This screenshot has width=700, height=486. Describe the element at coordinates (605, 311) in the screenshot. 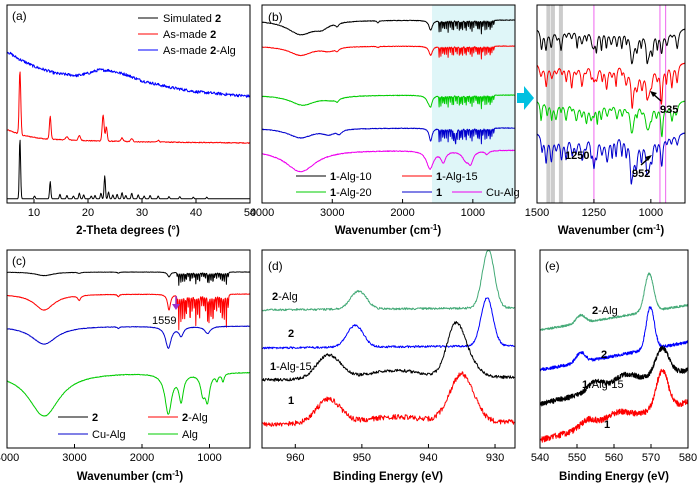

I see `series-label-e-2-alg: 2-Alg` at that location.